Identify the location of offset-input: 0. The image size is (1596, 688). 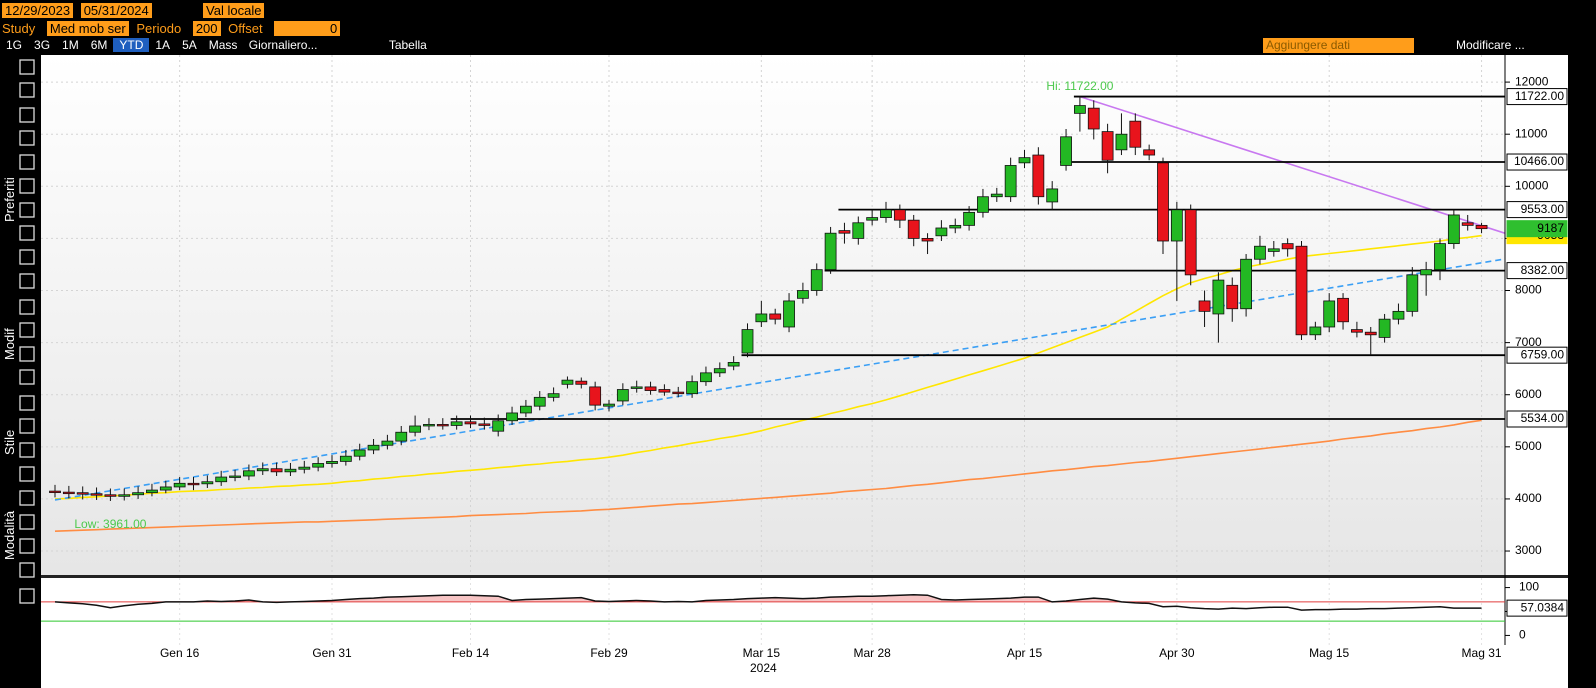
(307, 28).